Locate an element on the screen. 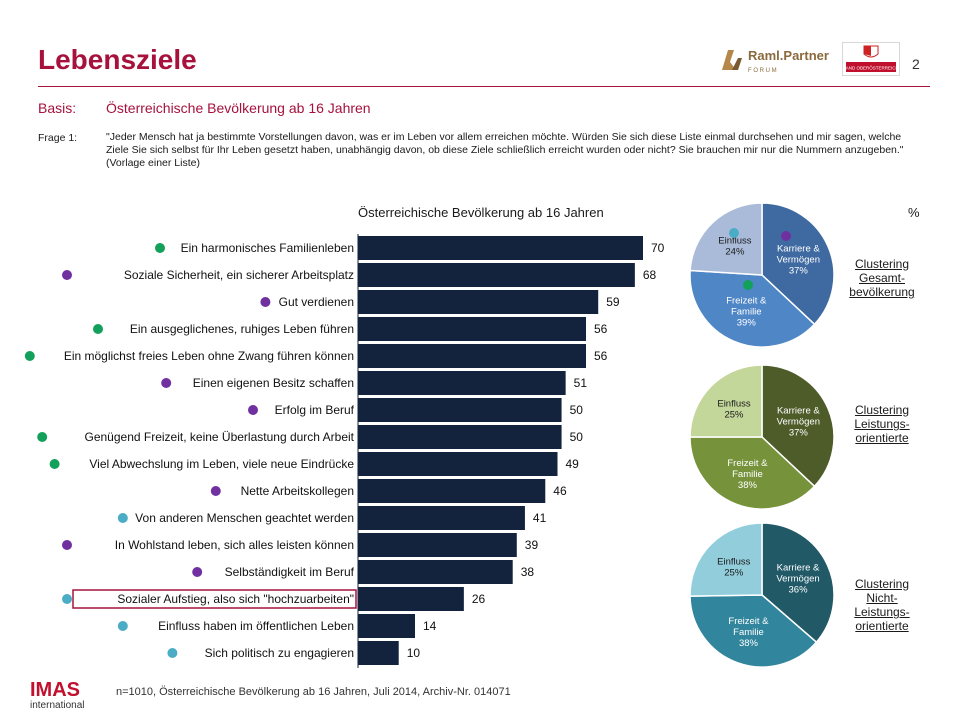 This screenshot has height=720, width=960. value-label-1: 68 is located at coordinates (650, 275).